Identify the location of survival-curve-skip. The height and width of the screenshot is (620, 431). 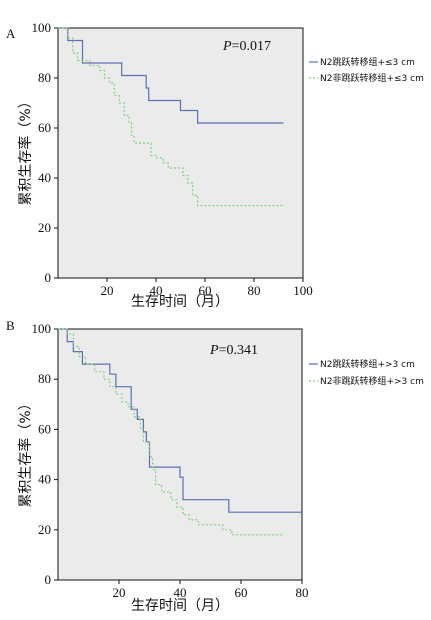
(171, 75).